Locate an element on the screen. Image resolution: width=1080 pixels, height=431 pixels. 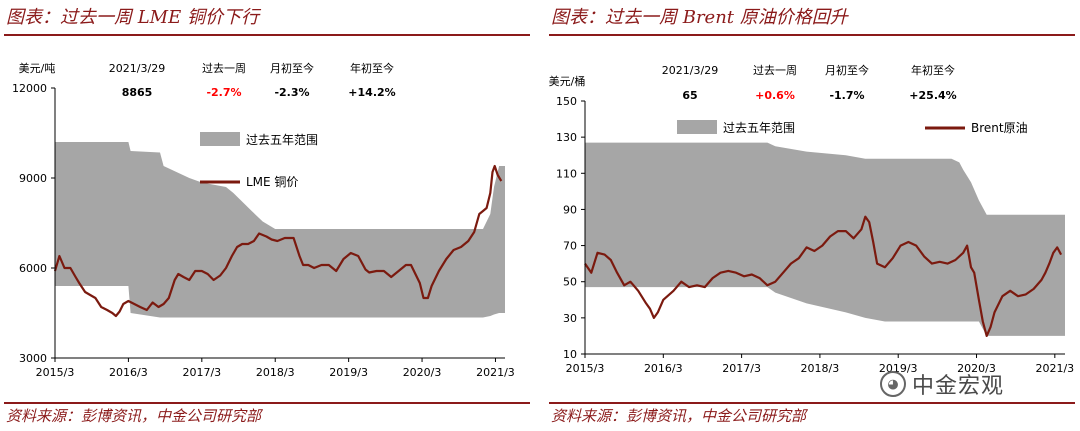
y-axis-label: 美元/桶 is located at coordinates (567, 81).